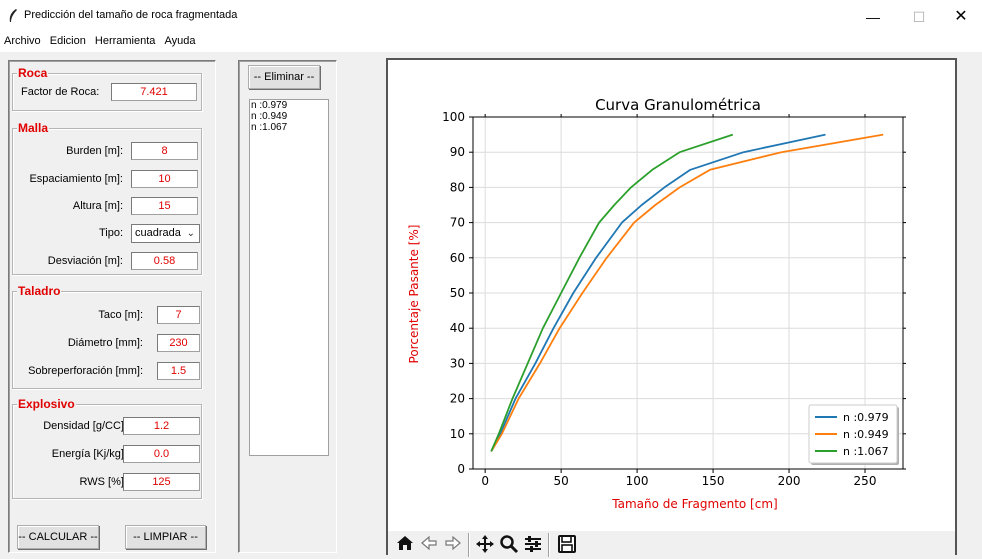 The width and height of the screenshot is (982, 559). I want to click on limpiar-button: -- LIMPIAR --, so click(165, 537).